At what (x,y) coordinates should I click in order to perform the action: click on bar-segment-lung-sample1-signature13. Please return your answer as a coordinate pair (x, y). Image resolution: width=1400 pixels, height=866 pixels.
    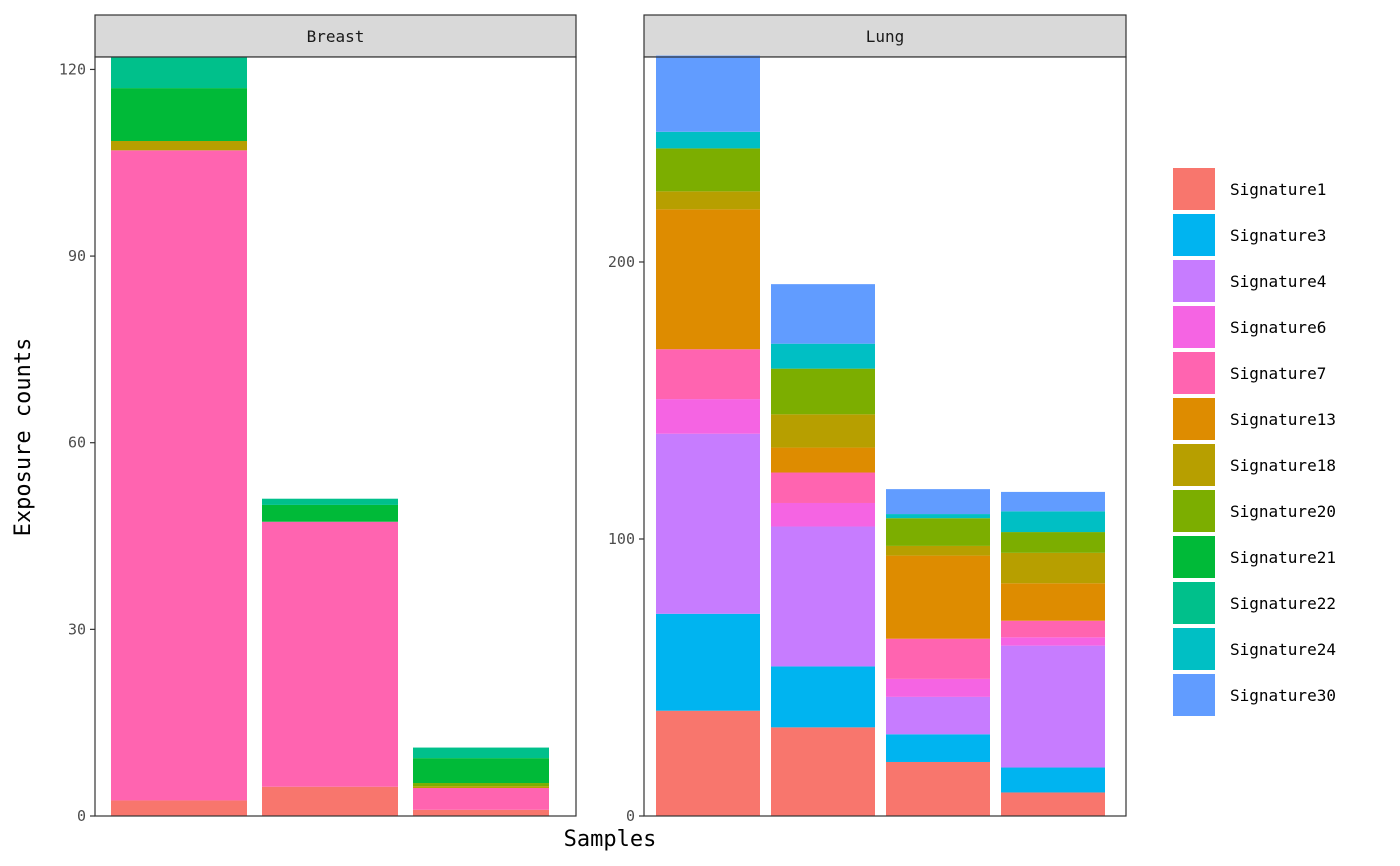
    Looking at the image, I should click on (708, 279).